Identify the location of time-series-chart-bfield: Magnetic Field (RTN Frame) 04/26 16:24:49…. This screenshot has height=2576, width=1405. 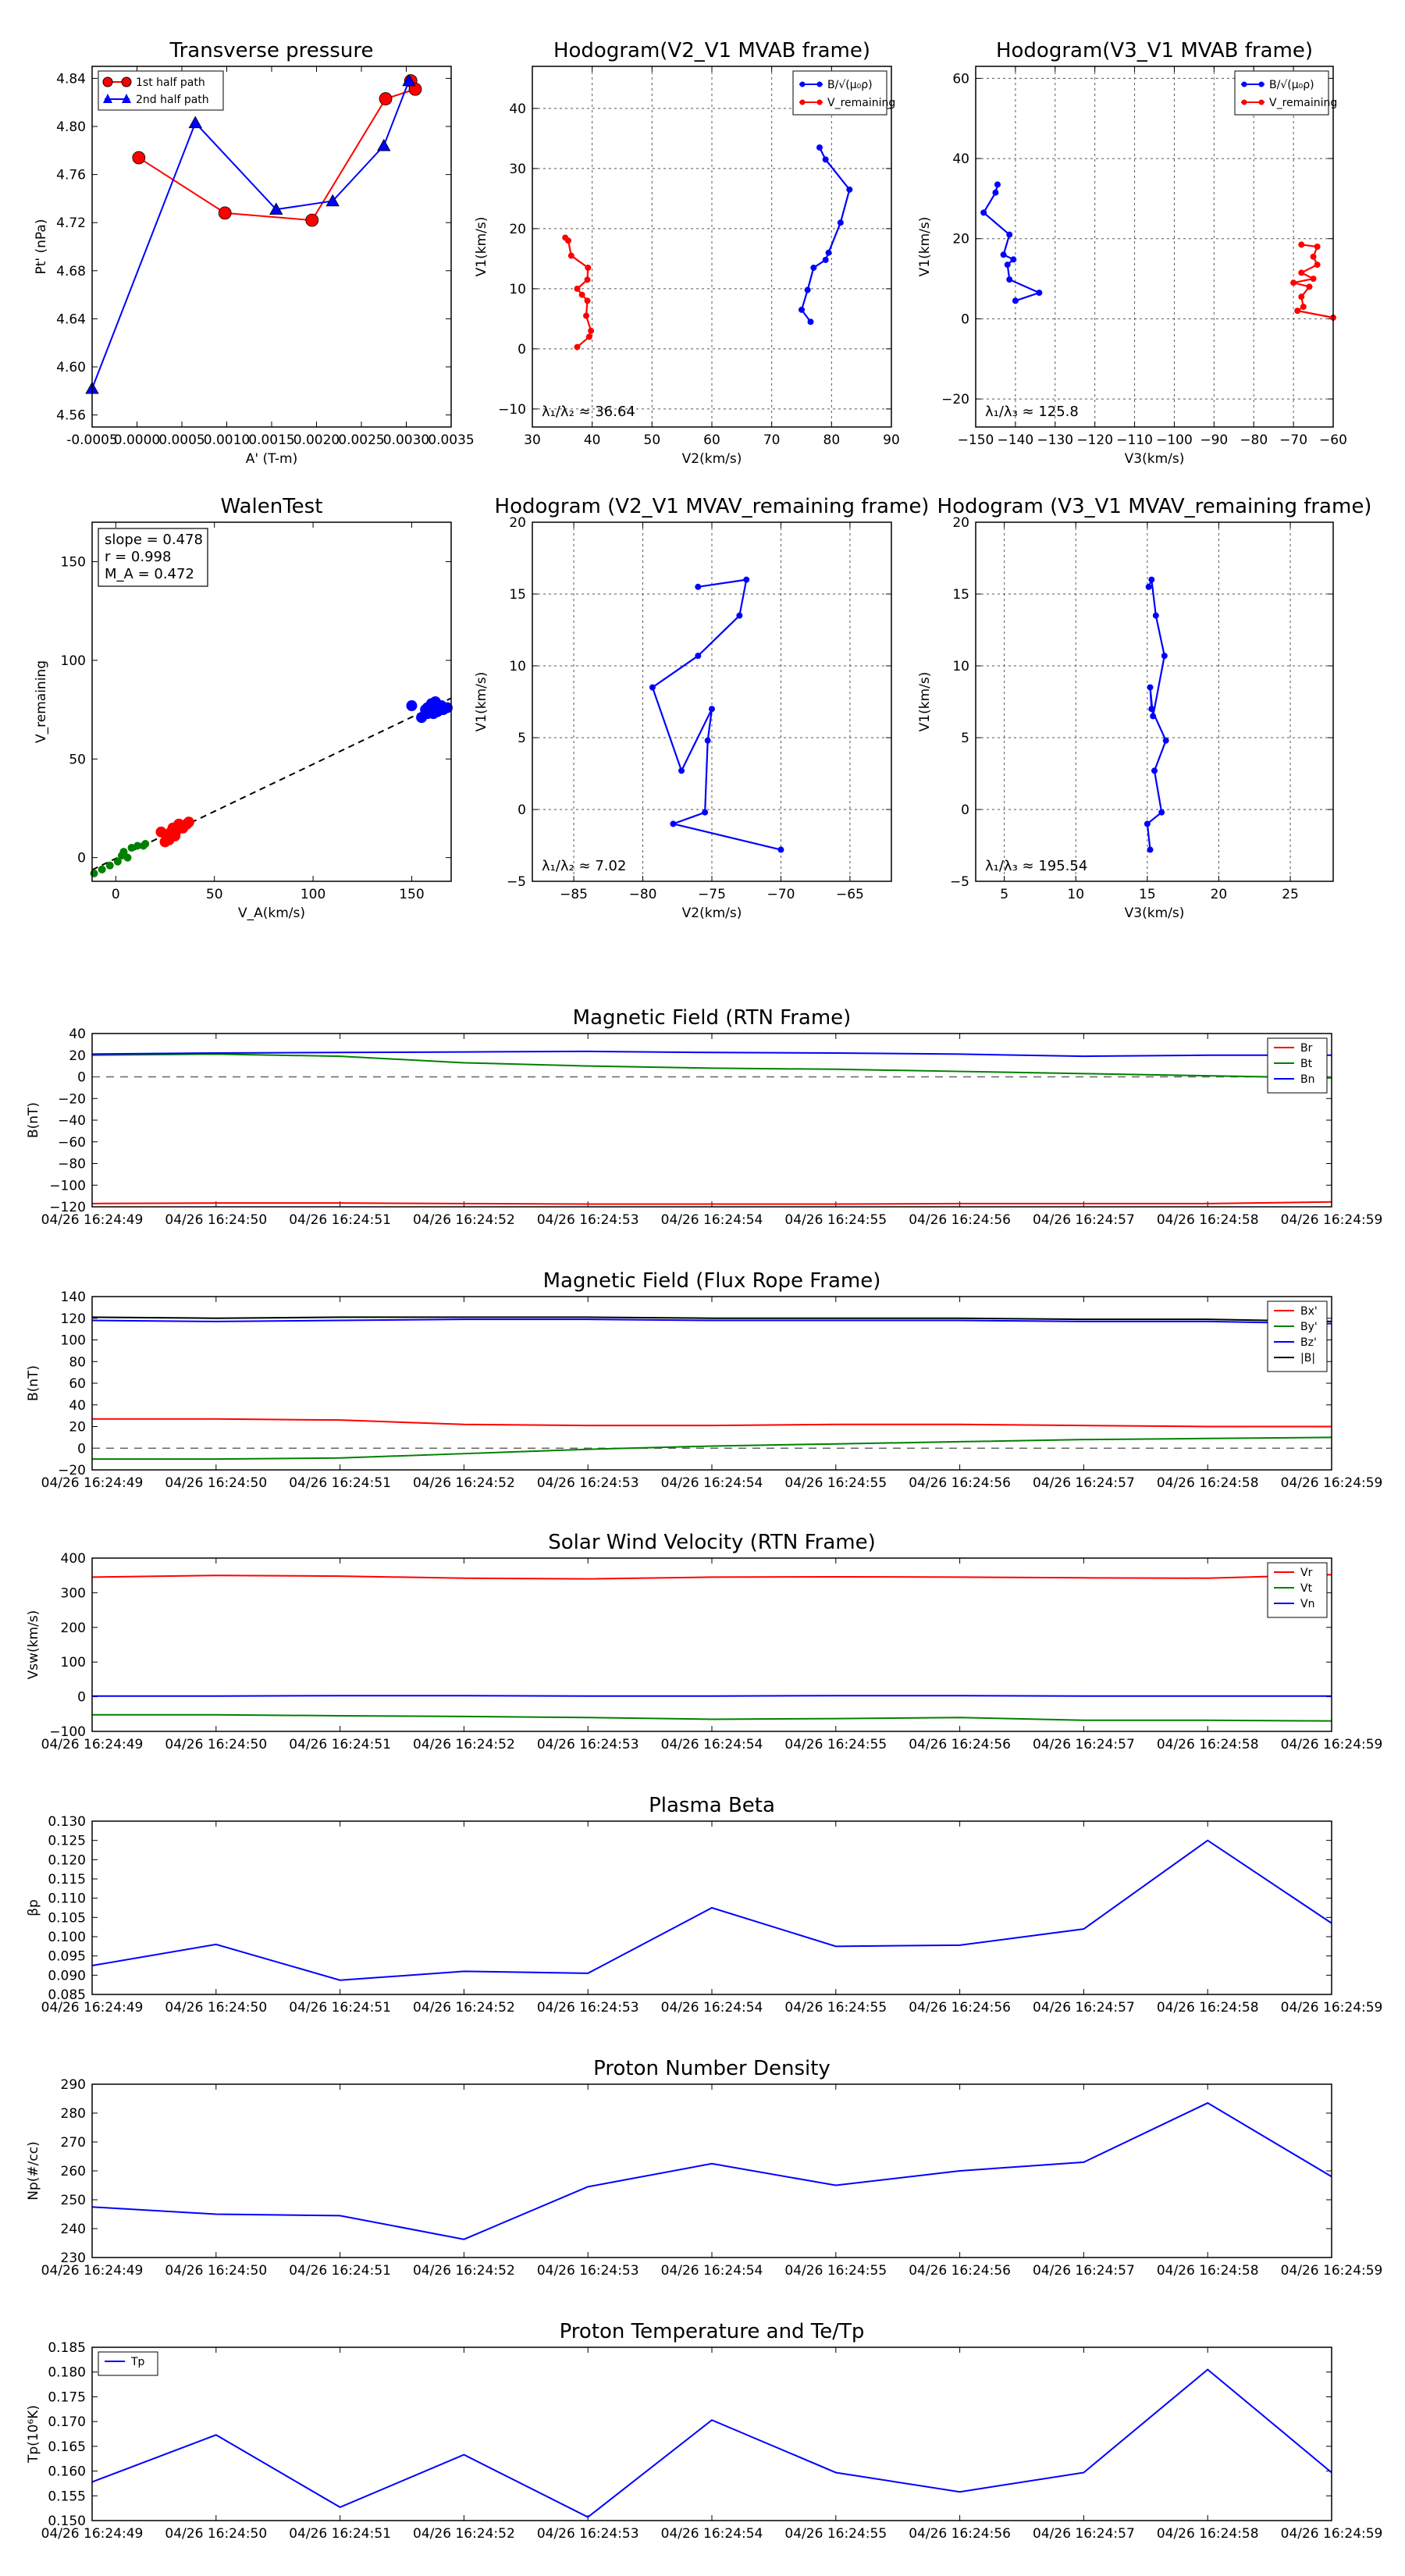
(704, 1117).